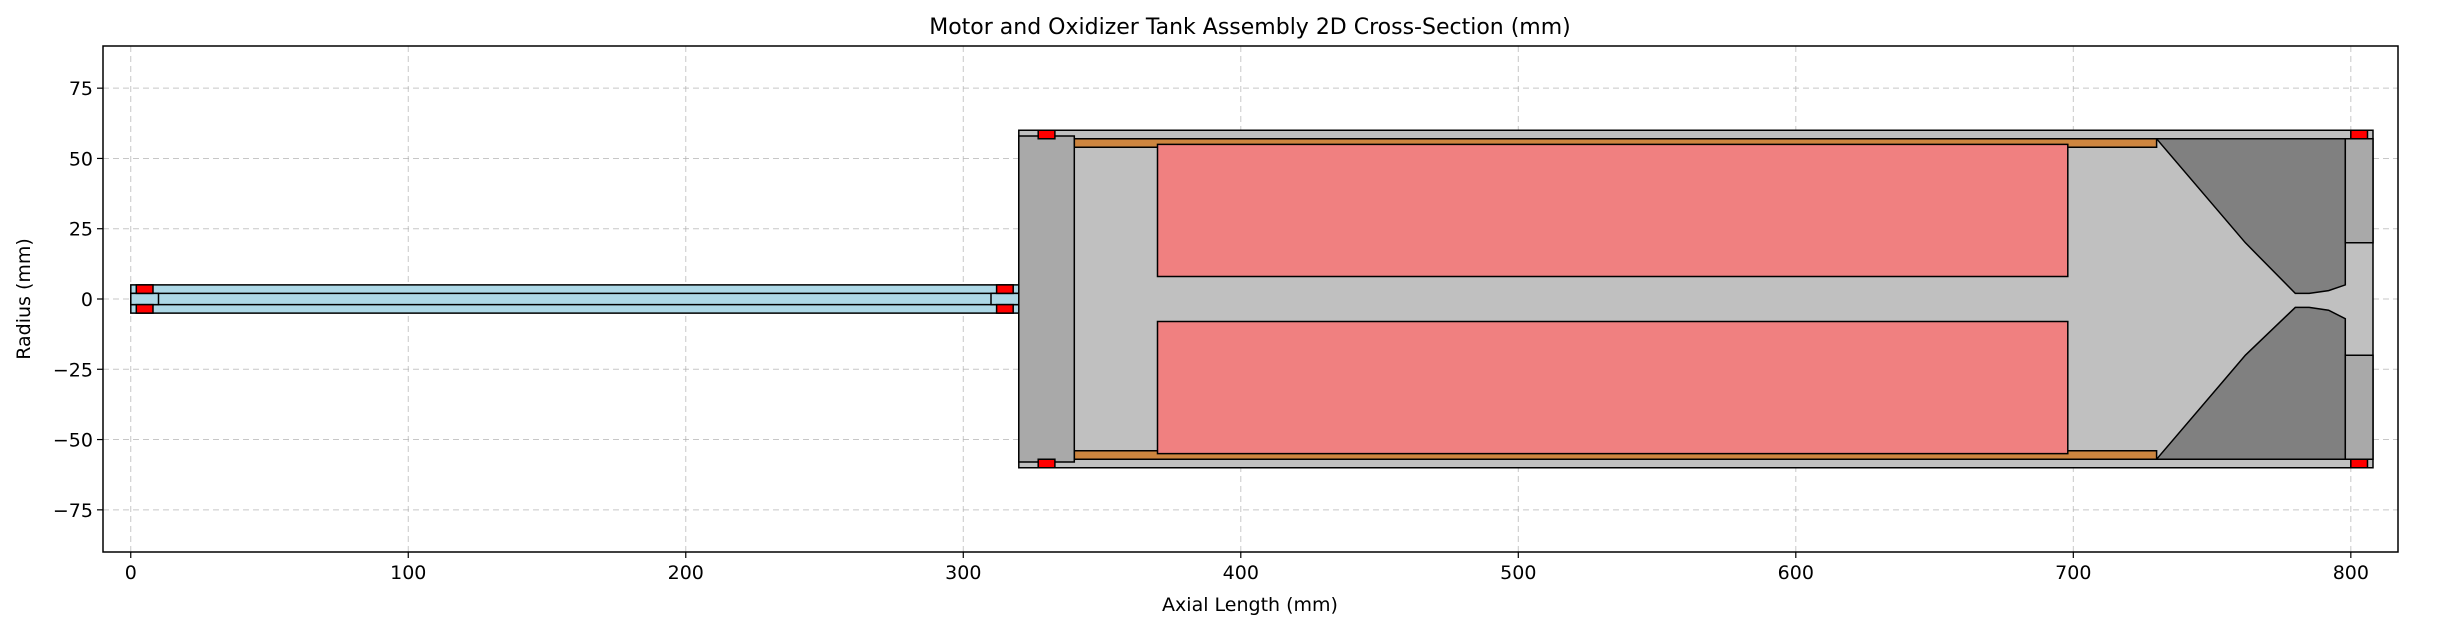  Describe the element at coordinates (73, 441) in the screenshot. I see `y-tick-label-5: −50` at that location.